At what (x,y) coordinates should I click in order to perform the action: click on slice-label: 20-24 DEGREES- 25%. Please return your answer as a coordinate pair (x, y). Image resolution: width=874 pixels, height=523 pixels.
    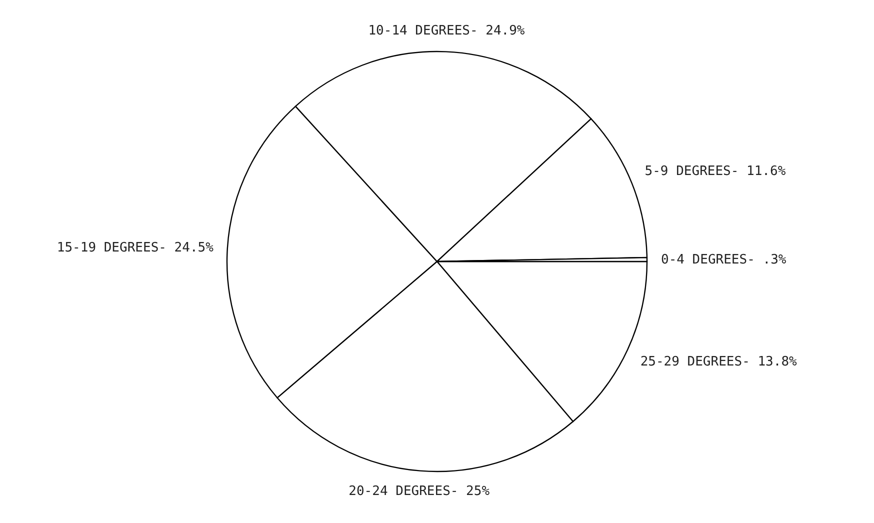
    Looking at the image, I should click on (419, 491).